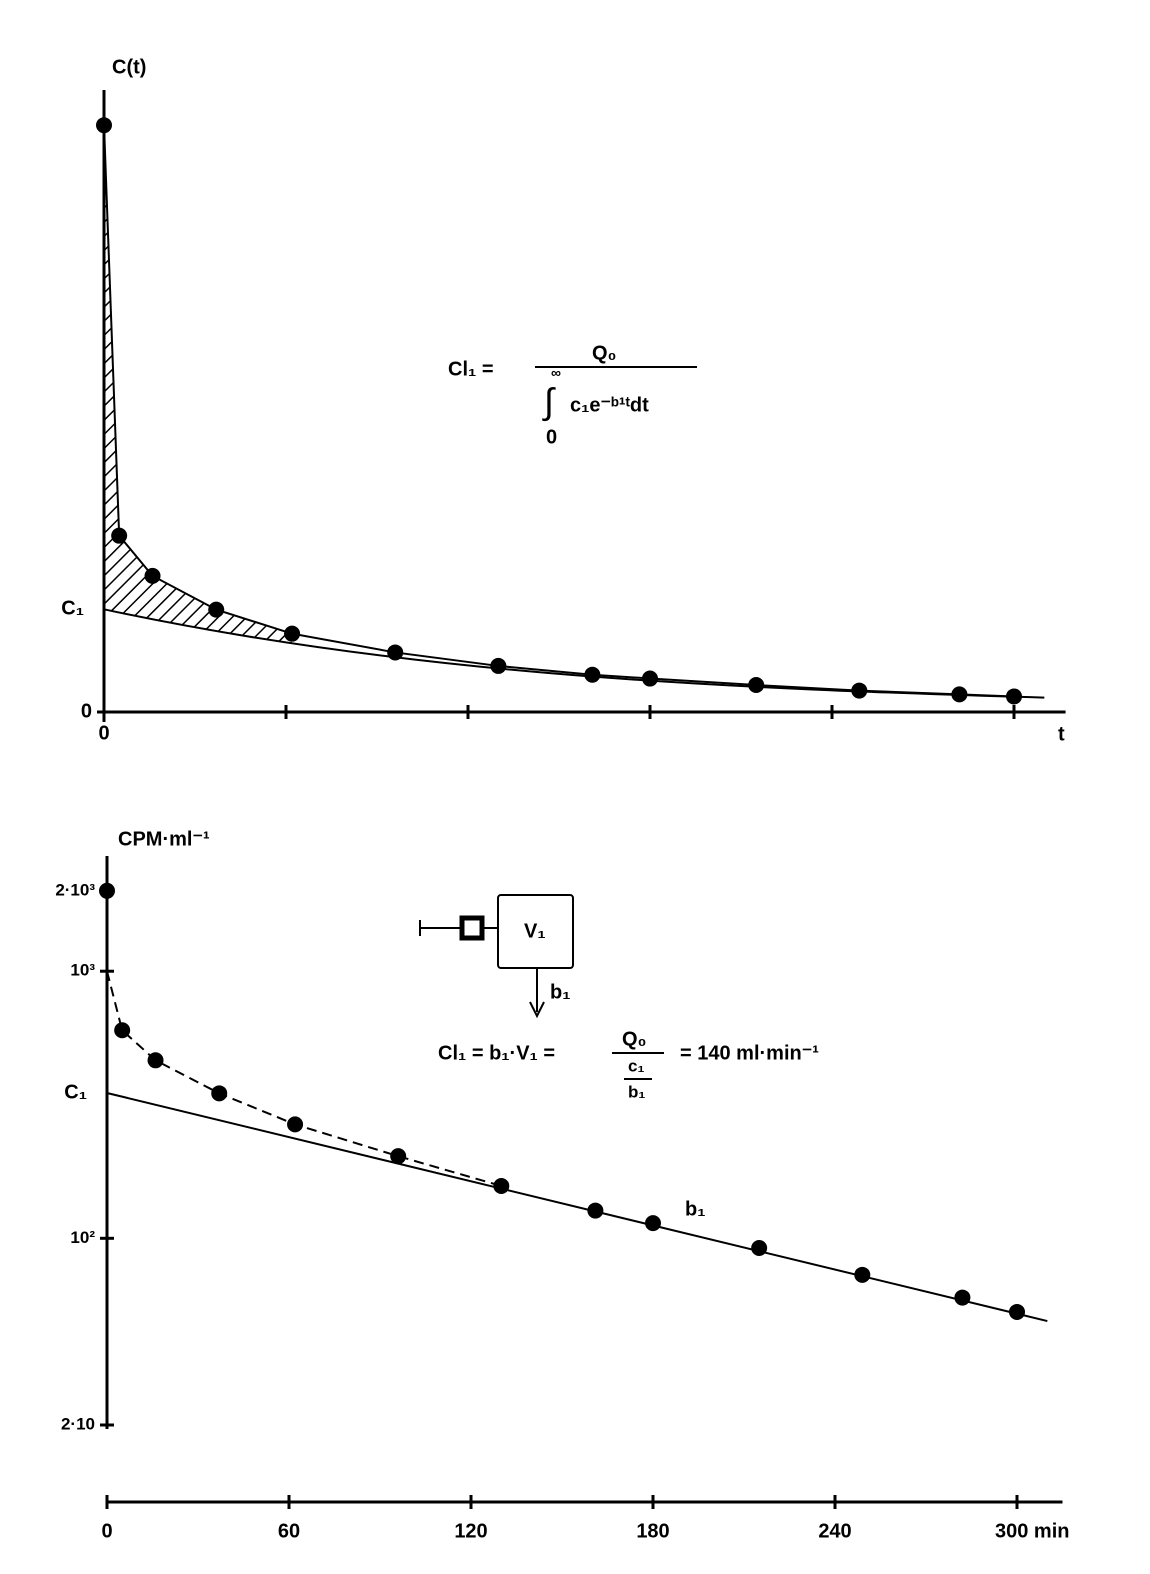  What do you see at coordinates (164, 839) in the screenshot?
I see `y-axis-label: CPM·ml⁻¹` at bounding box center [164, 839].